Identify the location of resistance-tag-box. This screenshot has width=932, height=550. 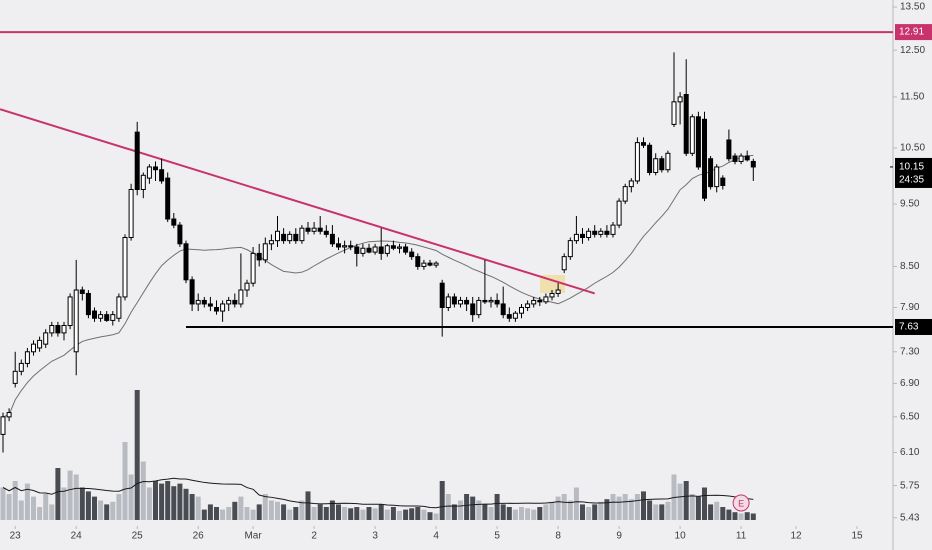
(913, 32).